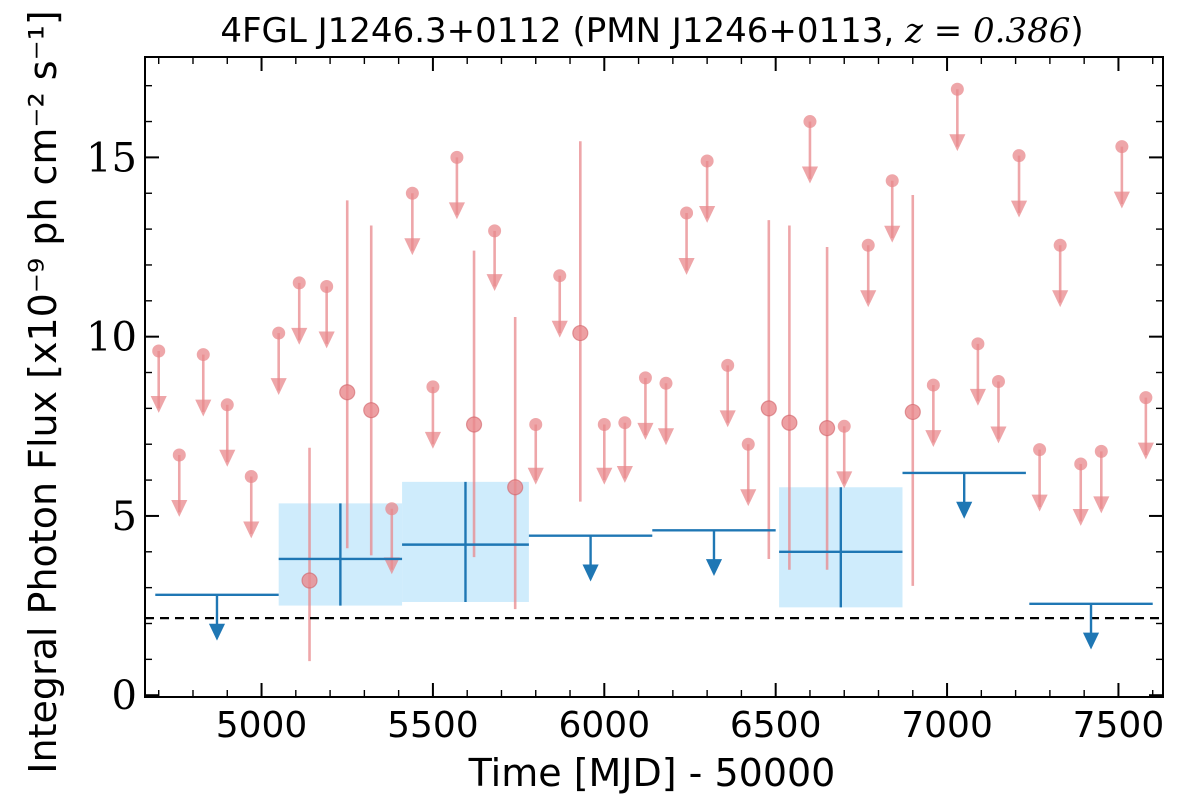  Describe the element at coordinates (433, 725) in the screenshot. I see `x-tick-label-1: 5500` at that location.